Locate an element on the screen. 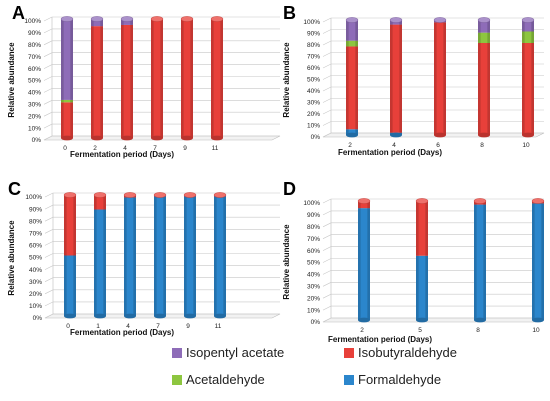  legend-label: Acetaldehyde is located at coordinates (225, 379).